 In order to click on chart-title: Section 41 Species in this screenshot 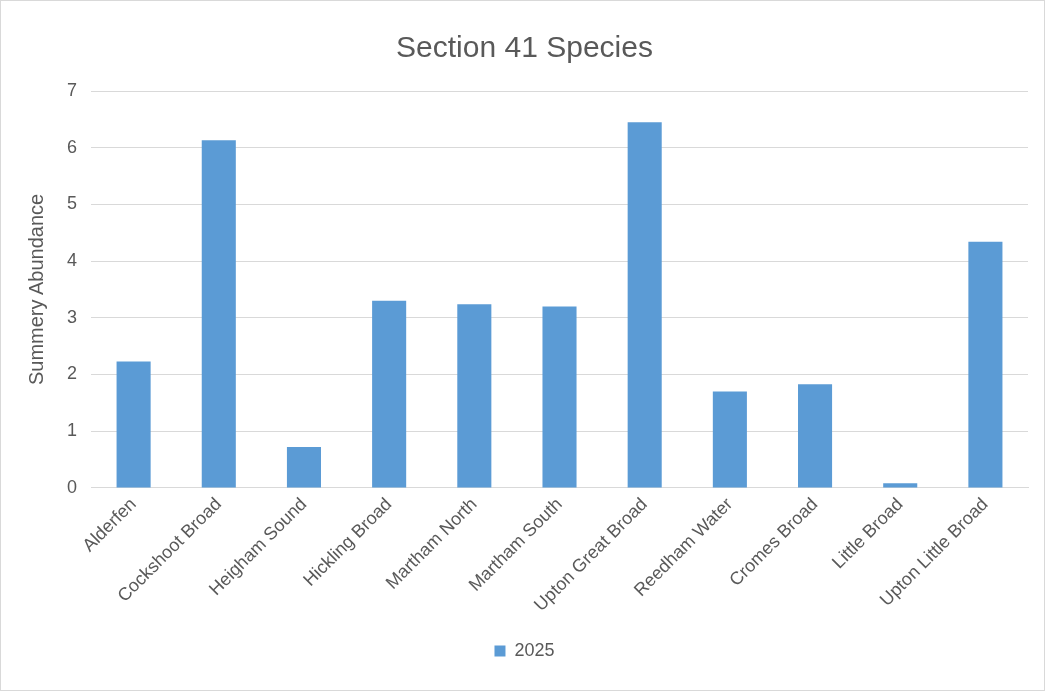, I will do `click(524, 47)`.